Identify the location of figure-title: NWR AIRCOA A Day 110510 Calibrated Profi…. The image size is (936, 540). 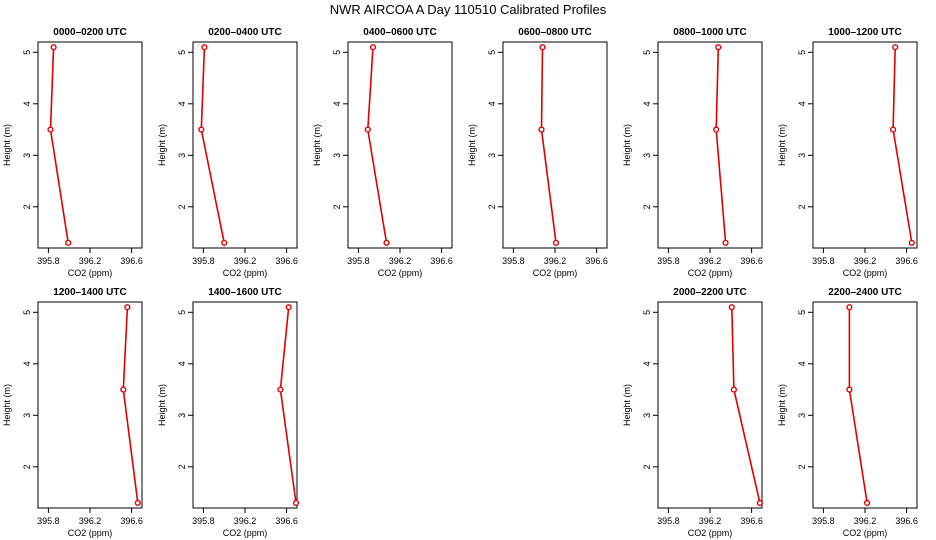
(468, 9).